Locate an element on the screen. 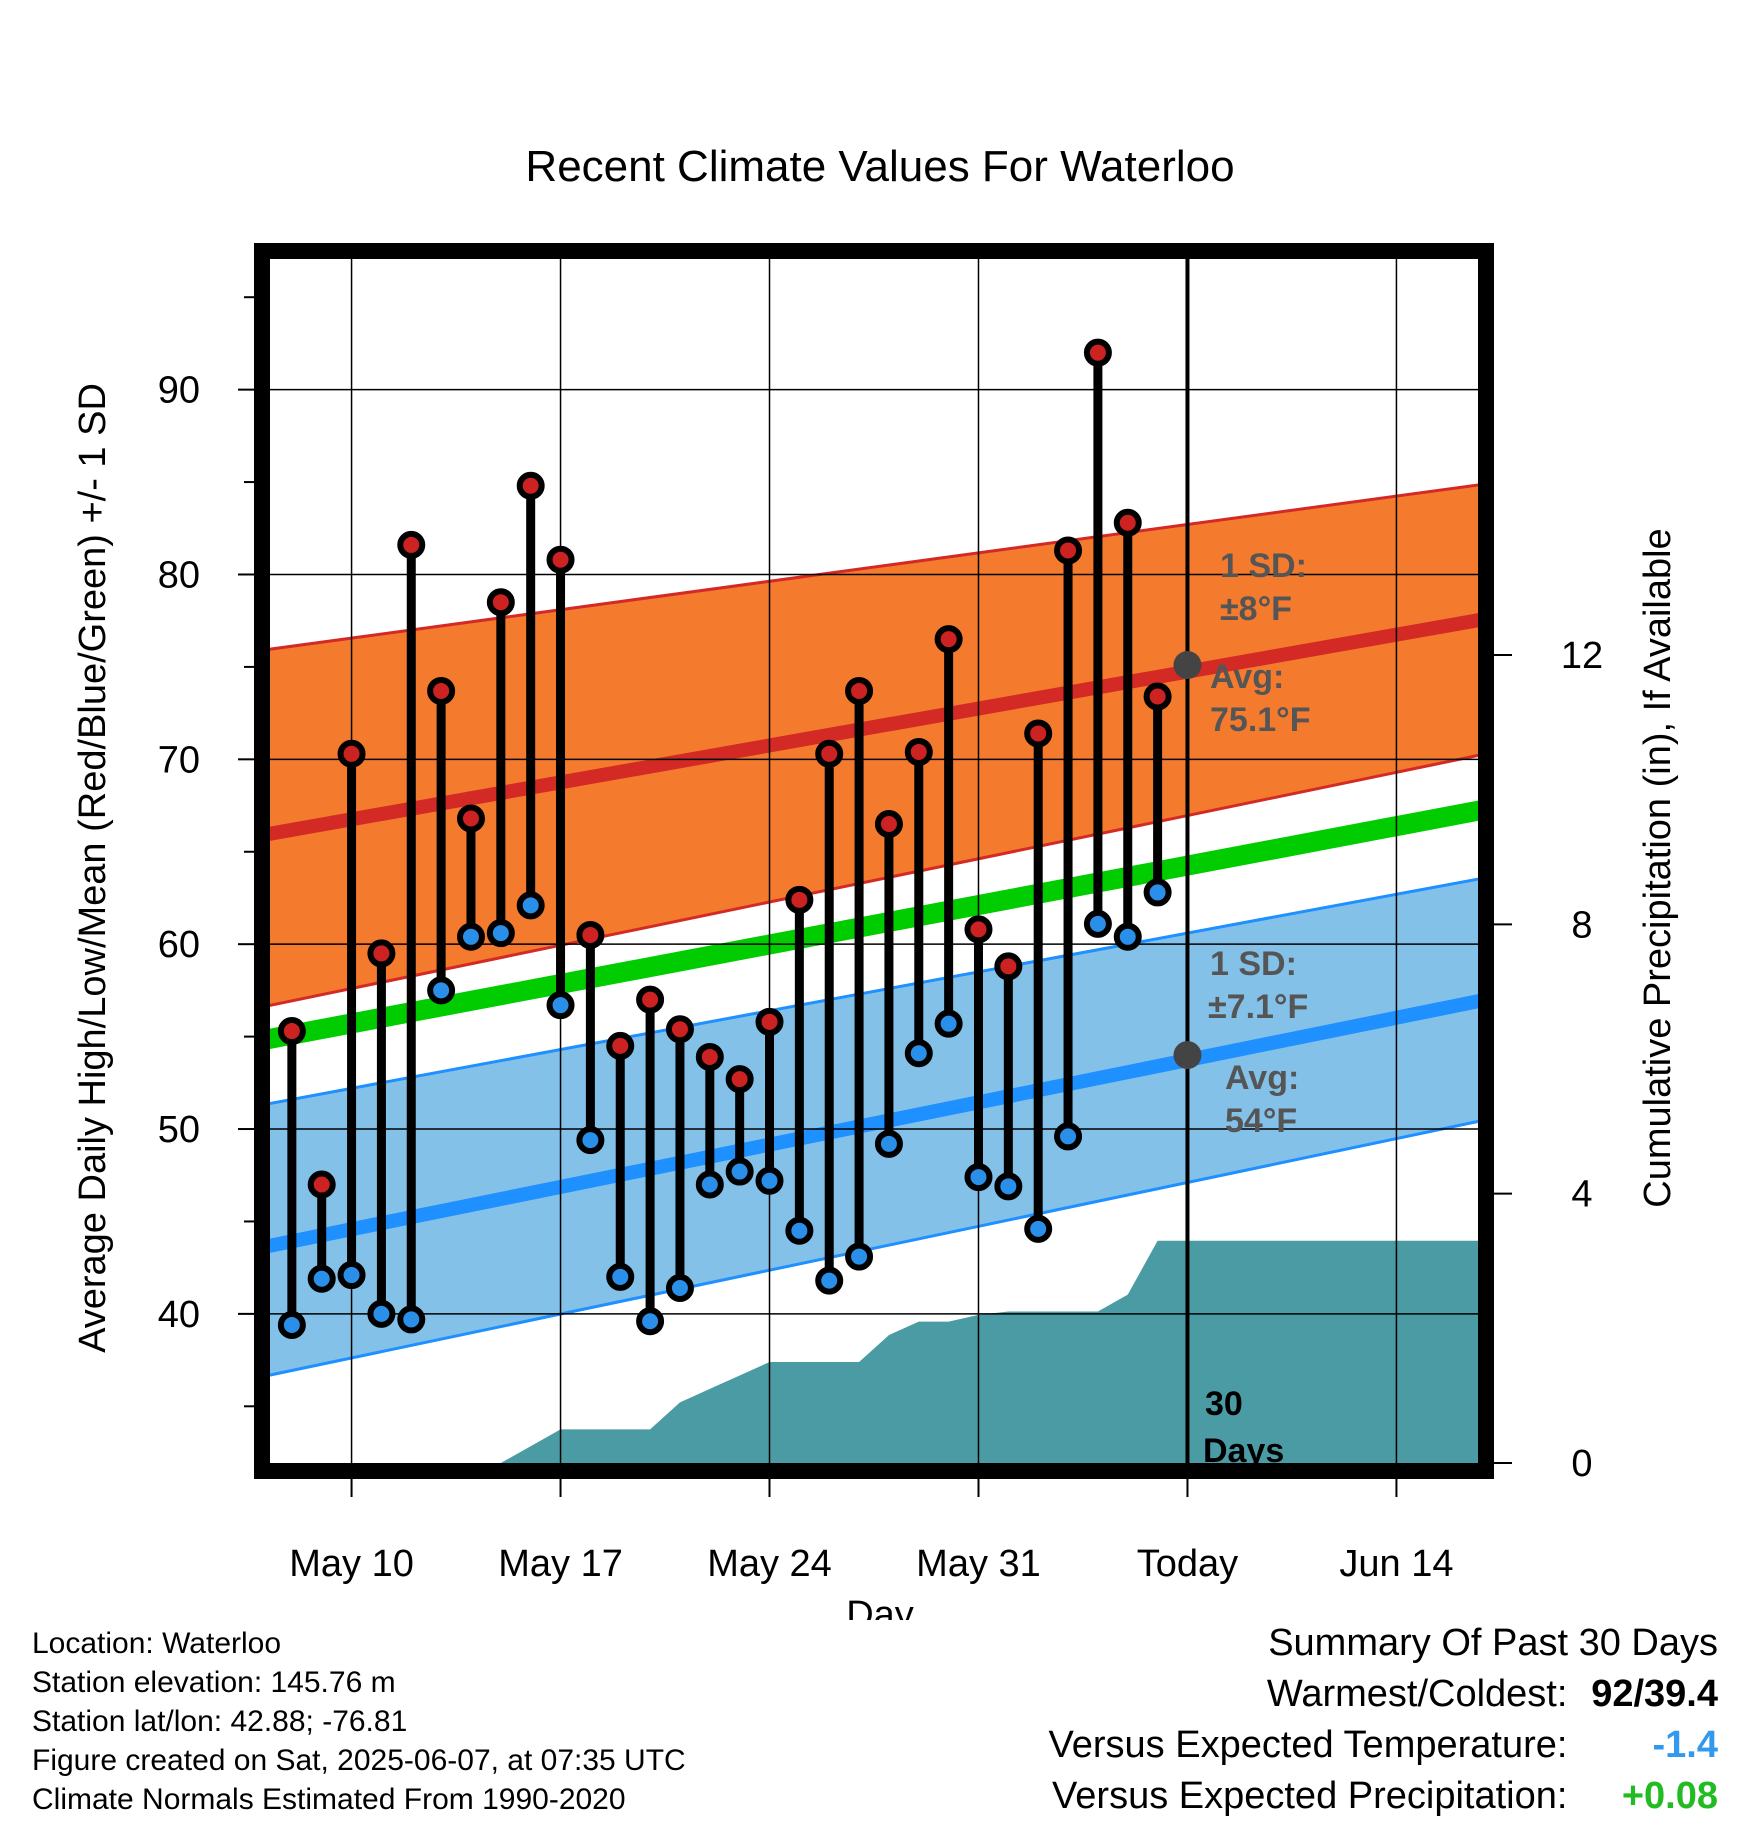 The width and height of the screenshot is (1748, 1828). high-normal-line is located at coordinates (874, 727).